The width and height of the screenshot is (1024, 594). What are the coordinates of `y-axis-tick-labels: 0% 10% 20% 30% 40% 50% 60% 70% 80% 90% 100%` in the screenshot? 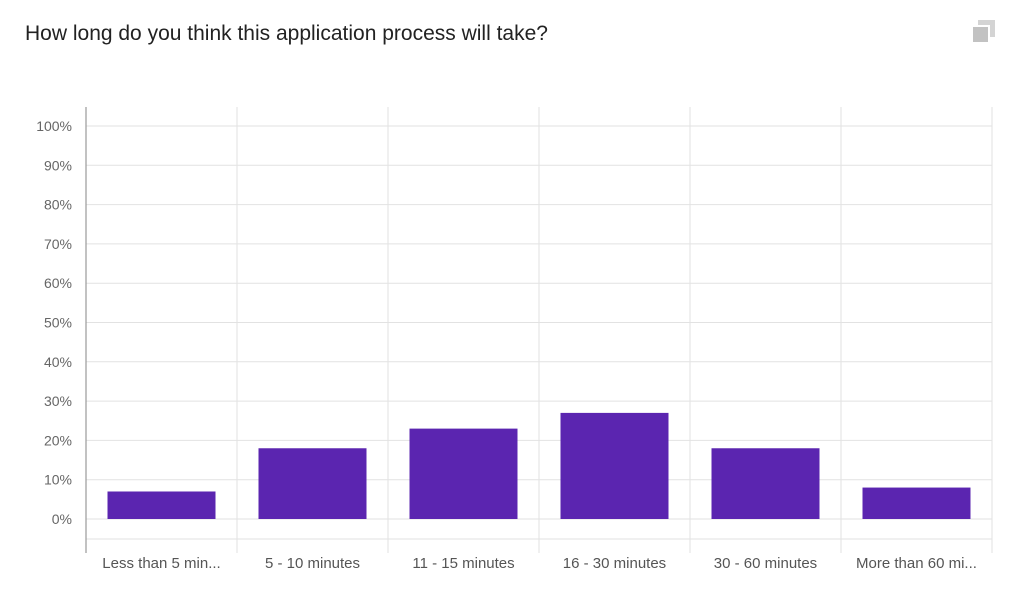 It's located at (54, 322).